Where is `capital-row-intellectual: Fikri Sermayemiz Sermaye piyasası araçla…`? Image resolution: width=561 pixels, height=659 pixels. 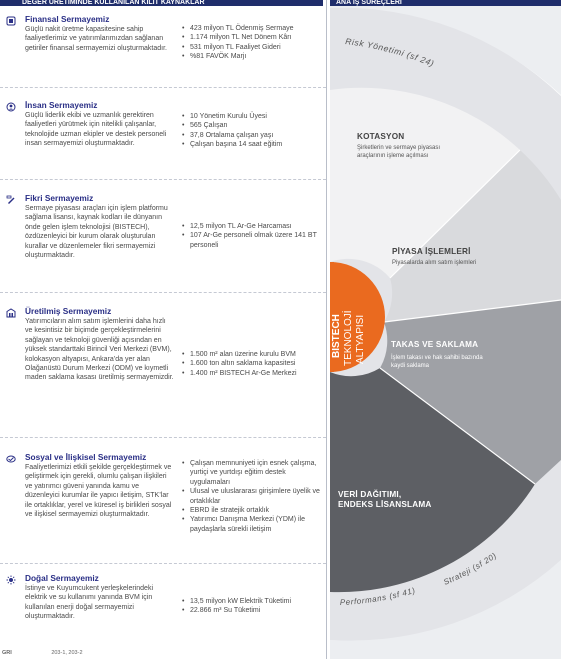 capital-row-intellectual: Fikri Sermayemiz Sermaye piyasası araçla… is located at coordinates (163, 243).